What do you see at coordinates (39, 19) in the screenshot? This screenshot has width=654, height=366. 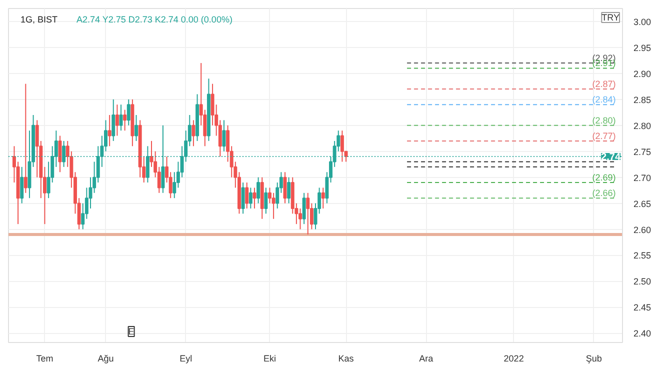 I see `text: 1G, BIST` at bounding box center [39, 19].